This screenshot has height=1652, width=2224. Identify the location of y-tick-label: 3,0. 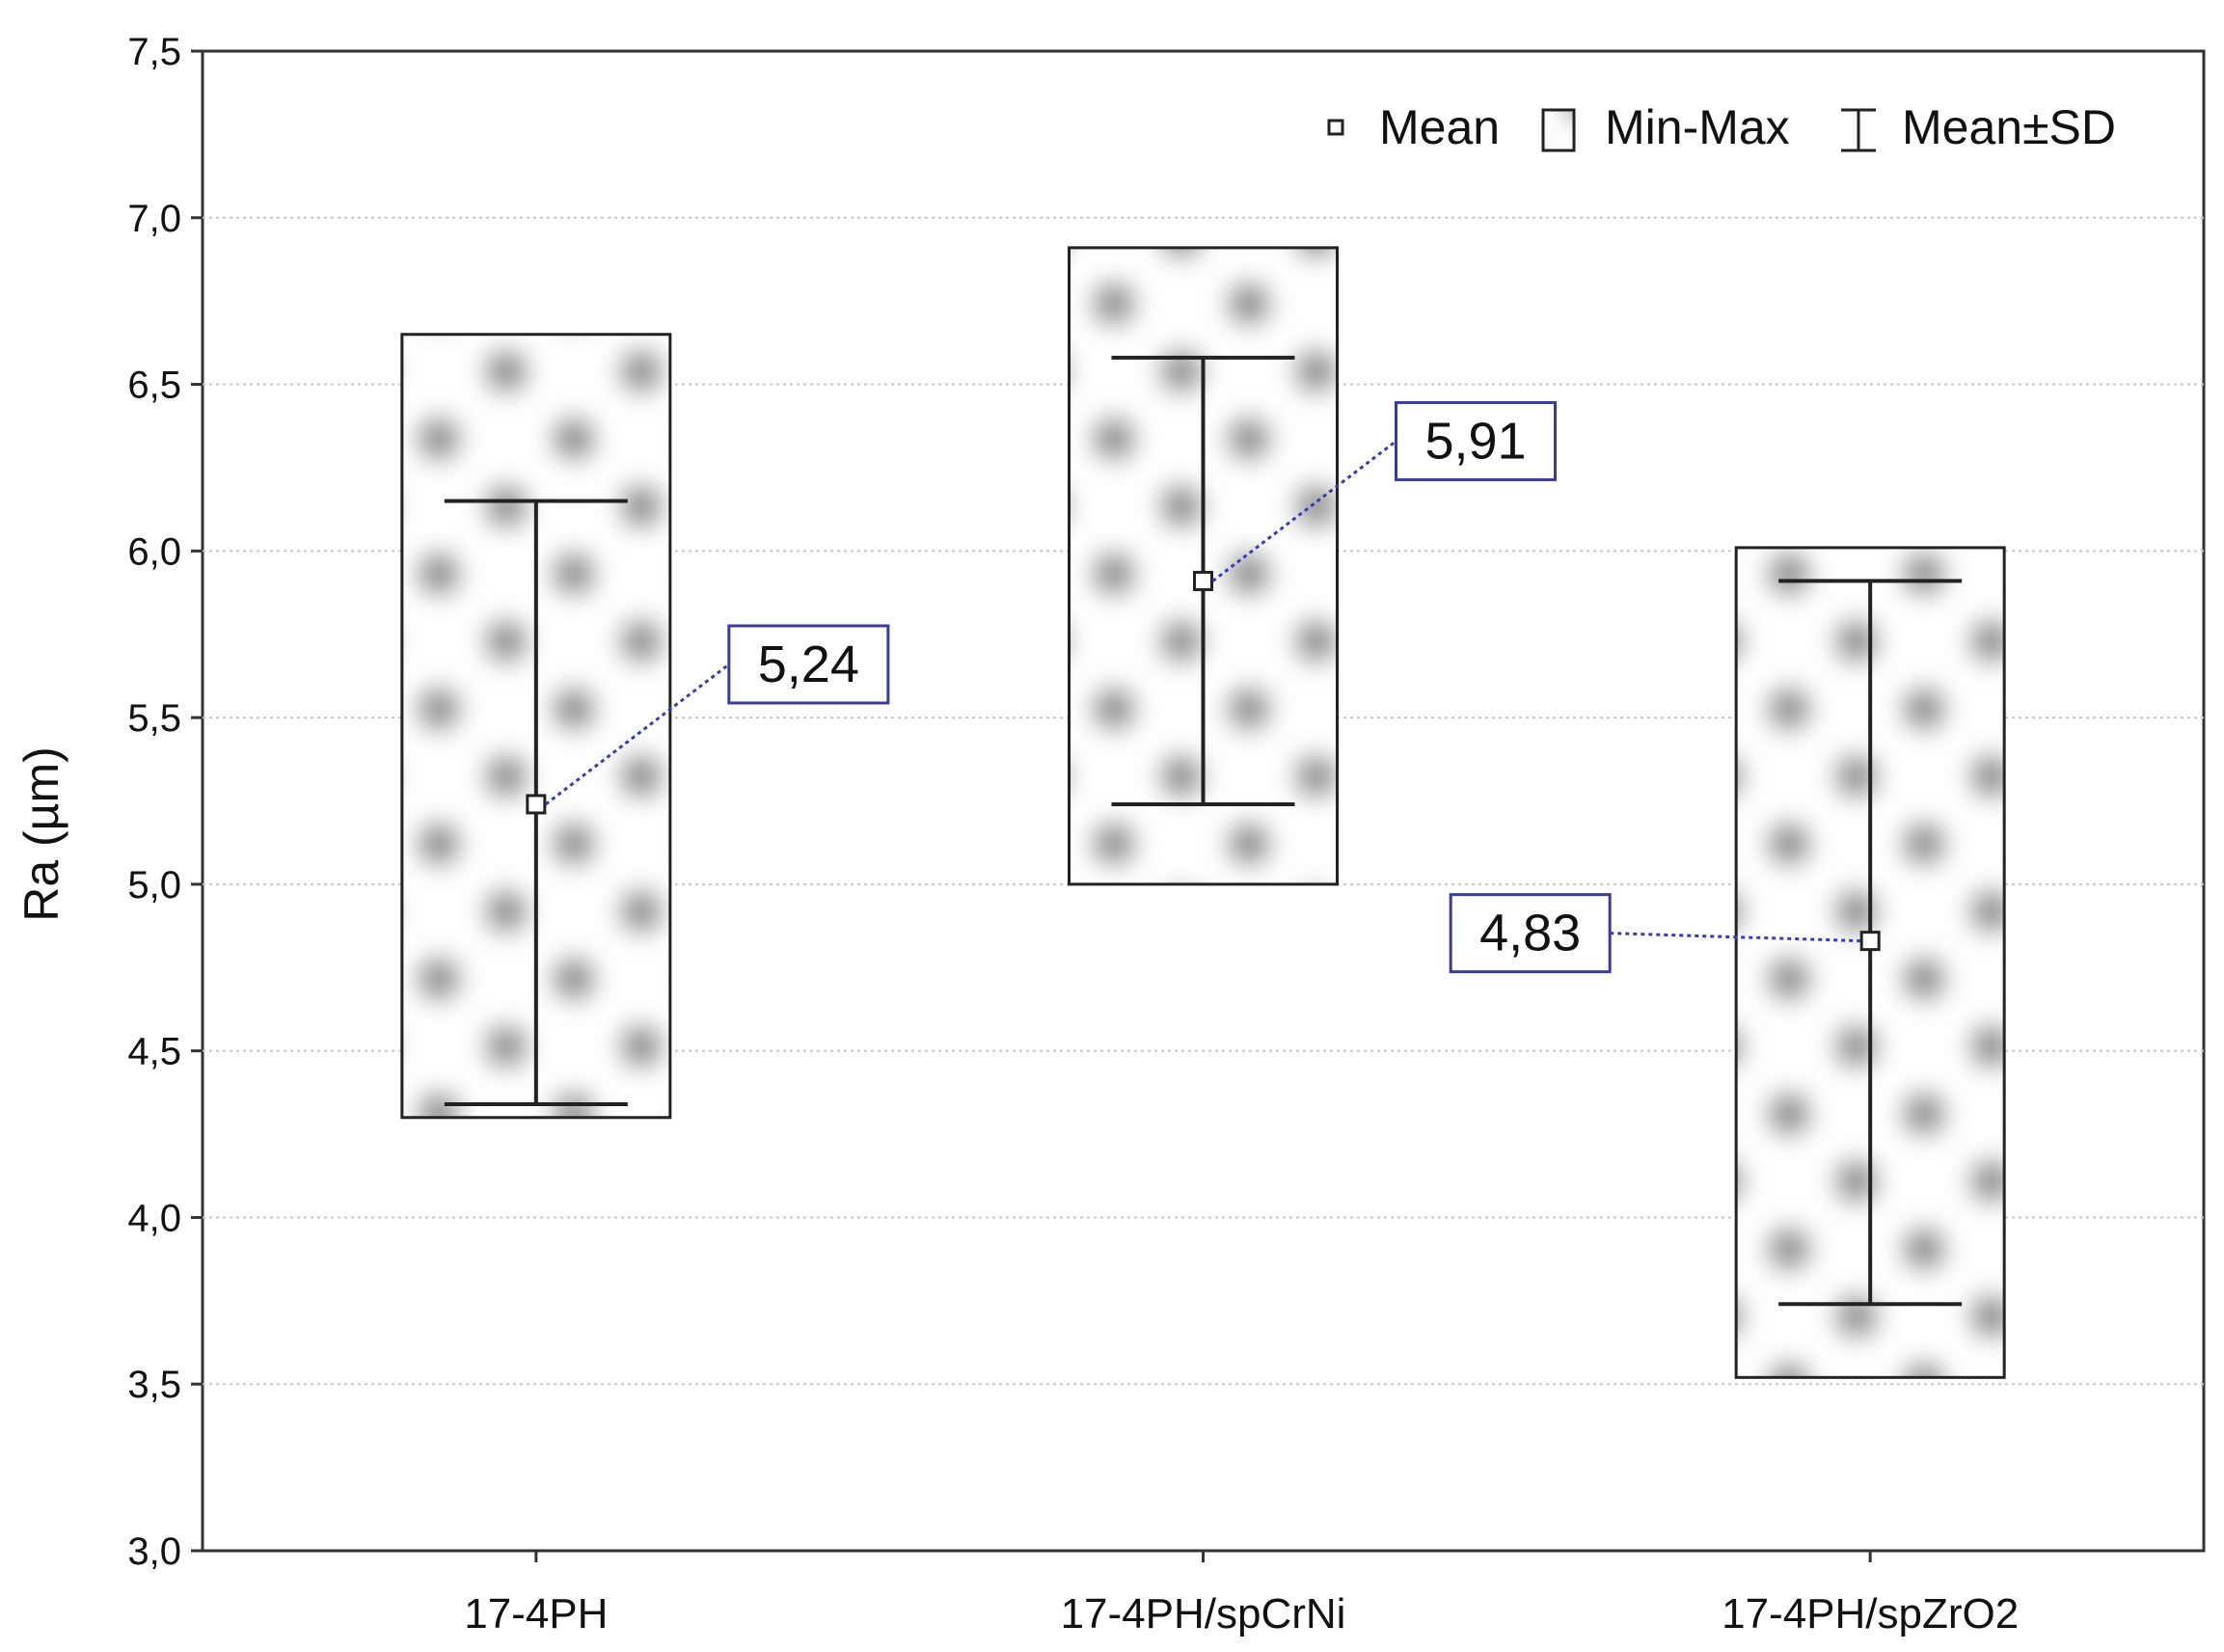
(154, 1551).